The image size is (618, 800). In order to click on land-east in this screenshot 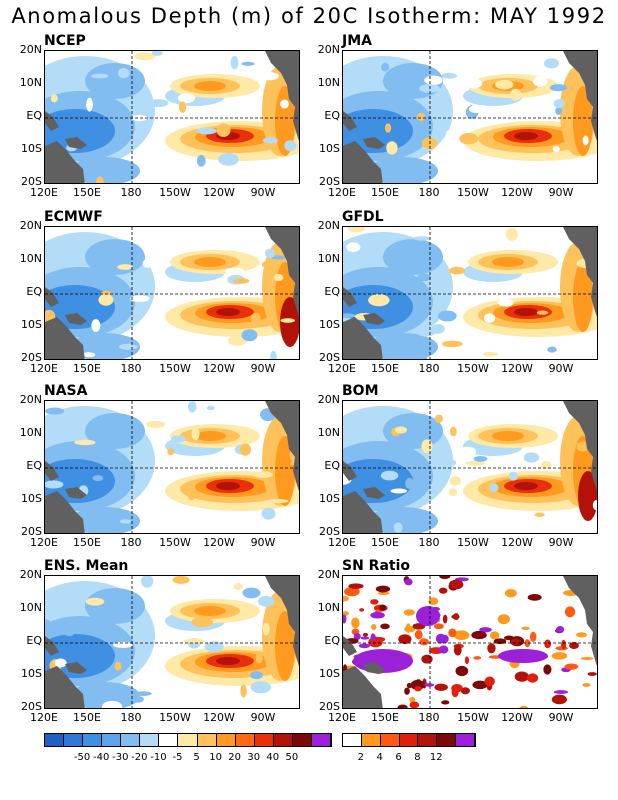, I will do `click(282, 96)`.